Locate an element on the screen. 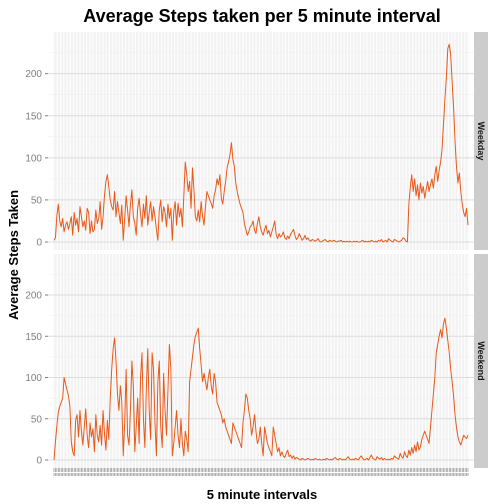 This screenshot has height=504, width=504. facet-strip-label: Weekend is located at coordinates (481, 360).